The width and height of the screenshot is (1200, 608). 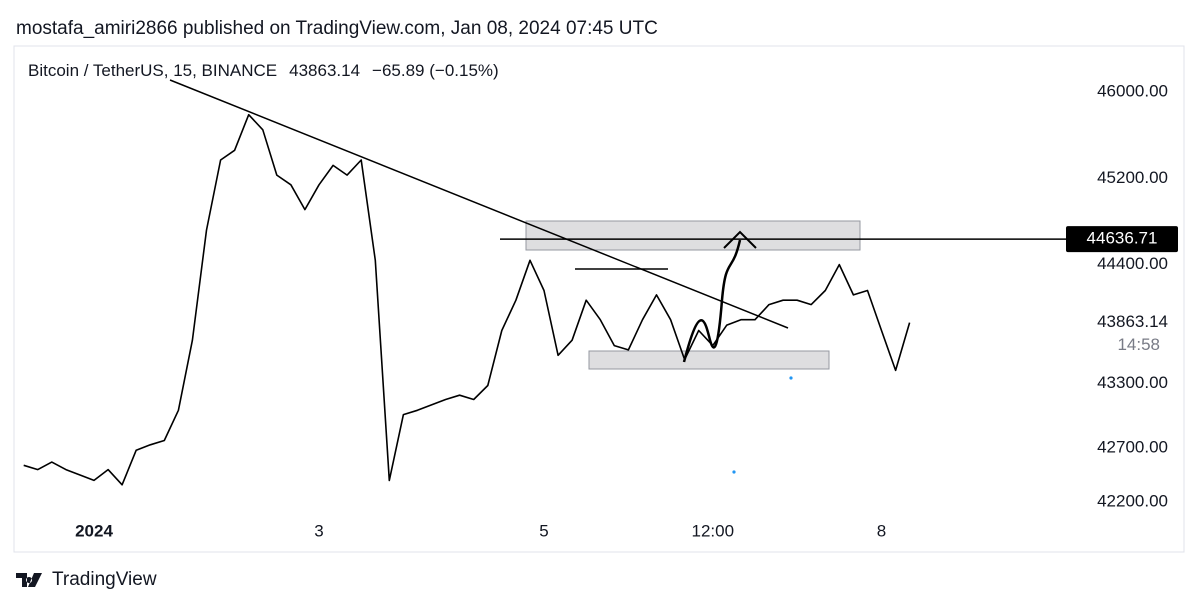 I want to click on x-tick-label: 5, so click(x=543, y=530).